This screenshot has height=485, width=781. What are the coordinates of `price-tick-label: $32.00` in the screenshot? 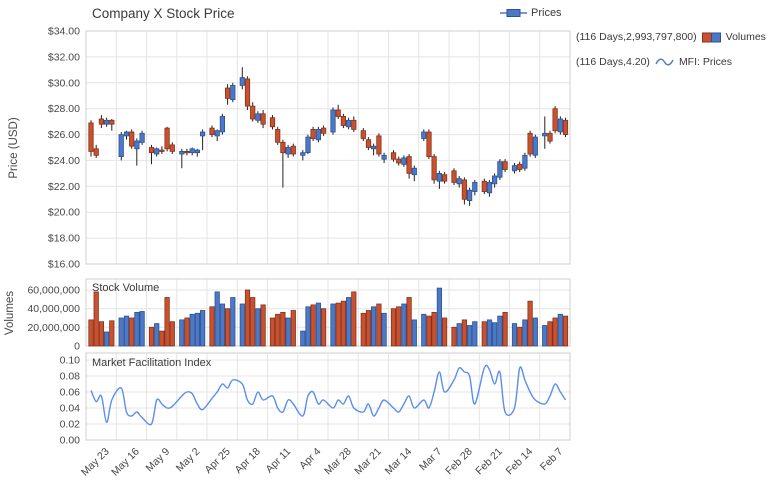 It's located at (64, 57).